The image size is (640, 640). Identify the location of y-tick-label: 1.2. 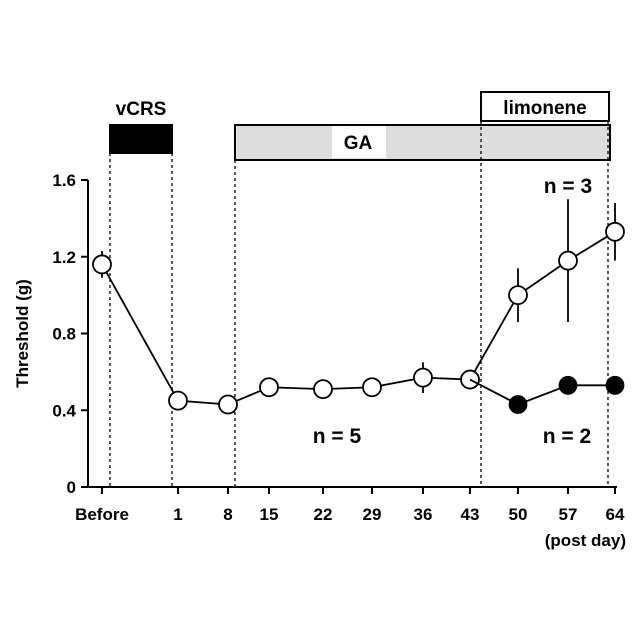
(64, 257).